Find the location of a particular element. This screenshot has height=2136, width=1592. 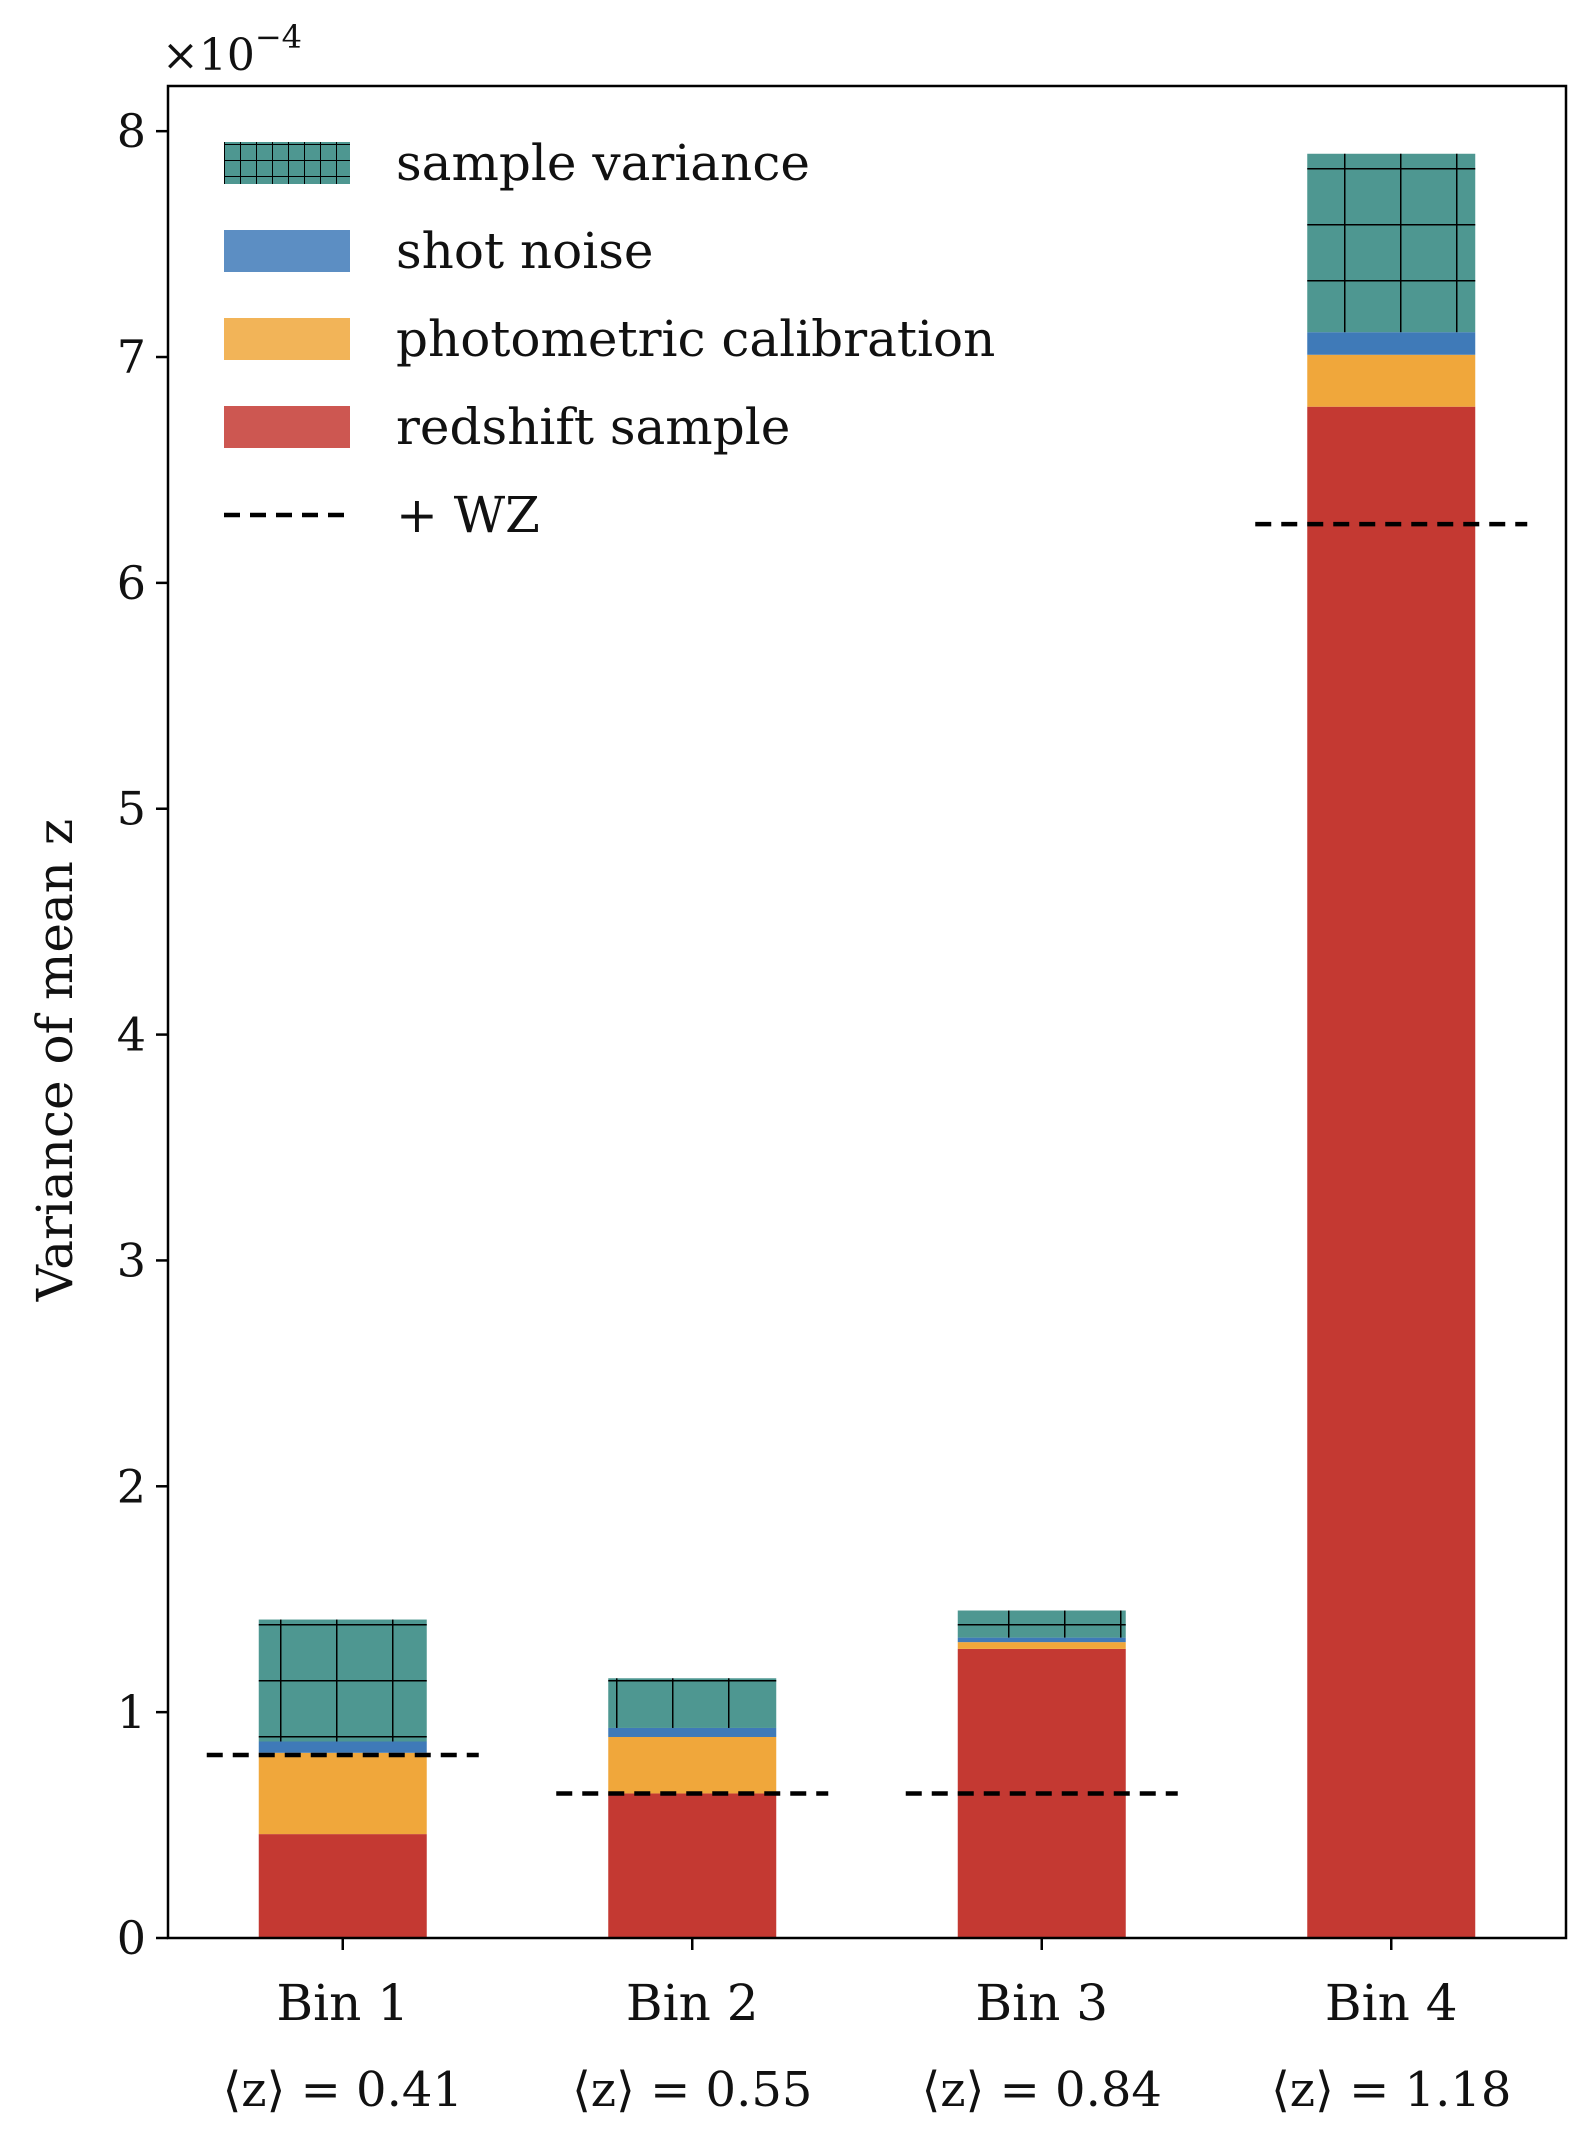

legend-label-shot-noise: shot noise is located at coordinates (525, 251).